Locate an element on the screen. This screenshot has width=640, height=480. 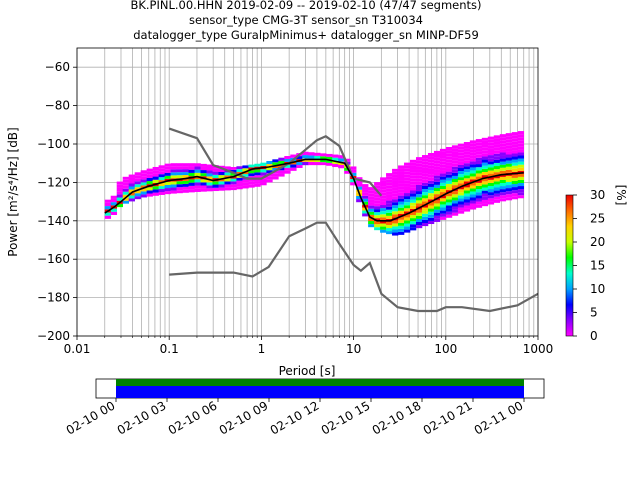
x-tick-label: 0.01 is located at coordinates (77, 349).